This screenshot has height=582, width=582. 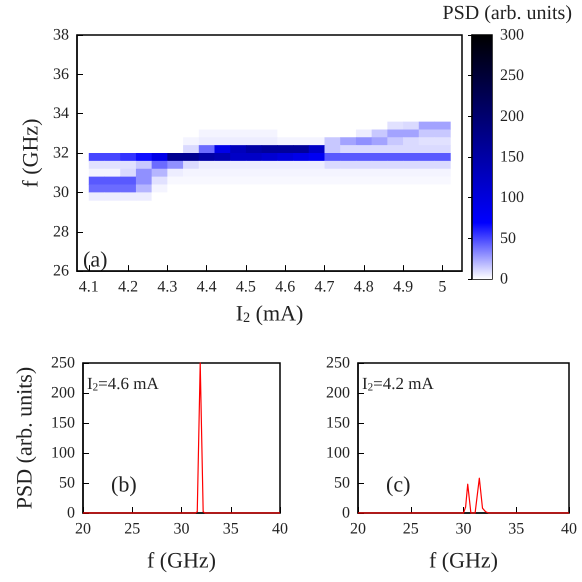 I want to click on color-bar-label: 50, so click(x=508, y=238).